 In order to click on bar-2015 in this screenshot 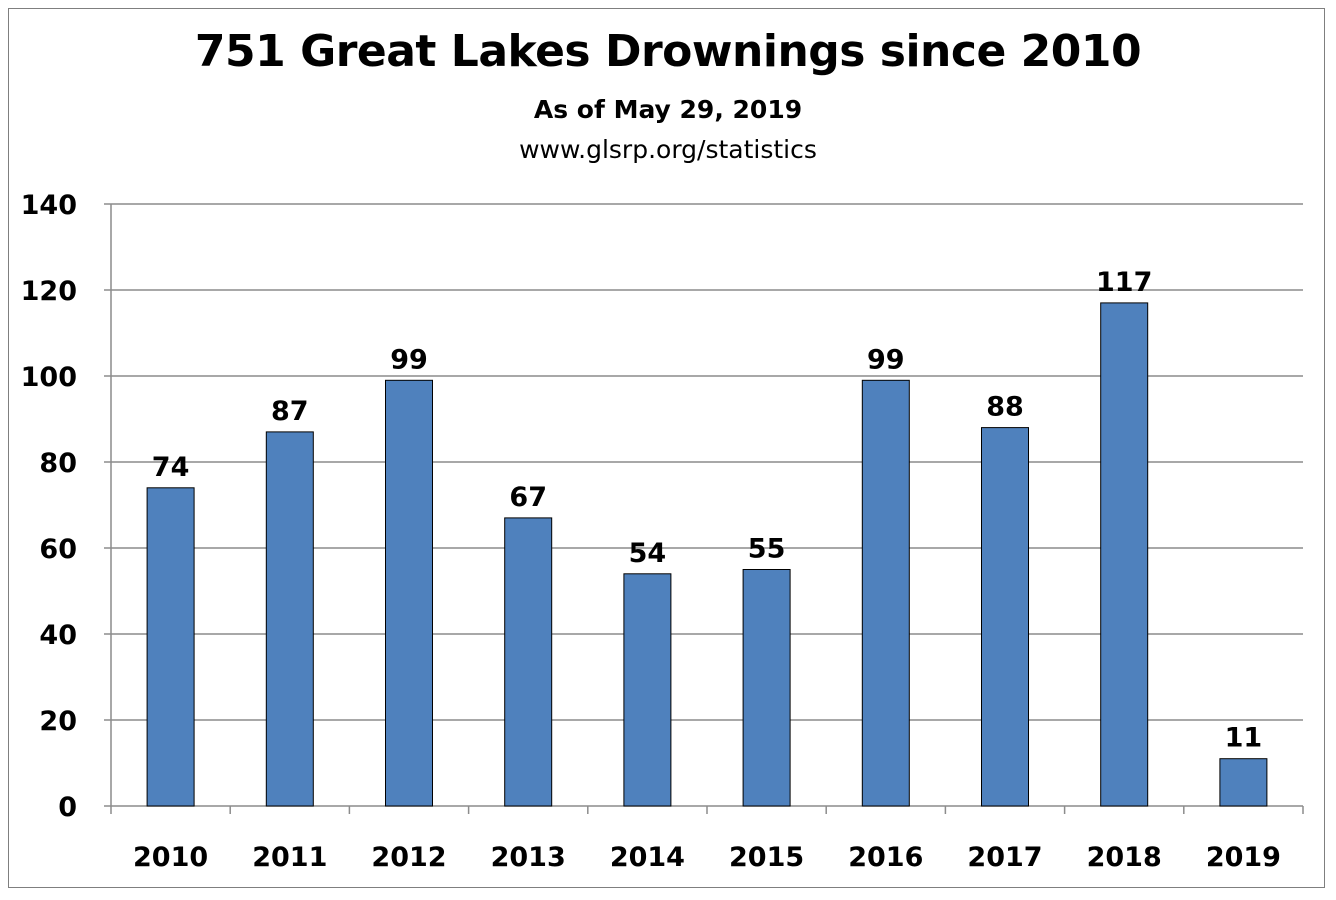, I will do `click(766, 688)`.